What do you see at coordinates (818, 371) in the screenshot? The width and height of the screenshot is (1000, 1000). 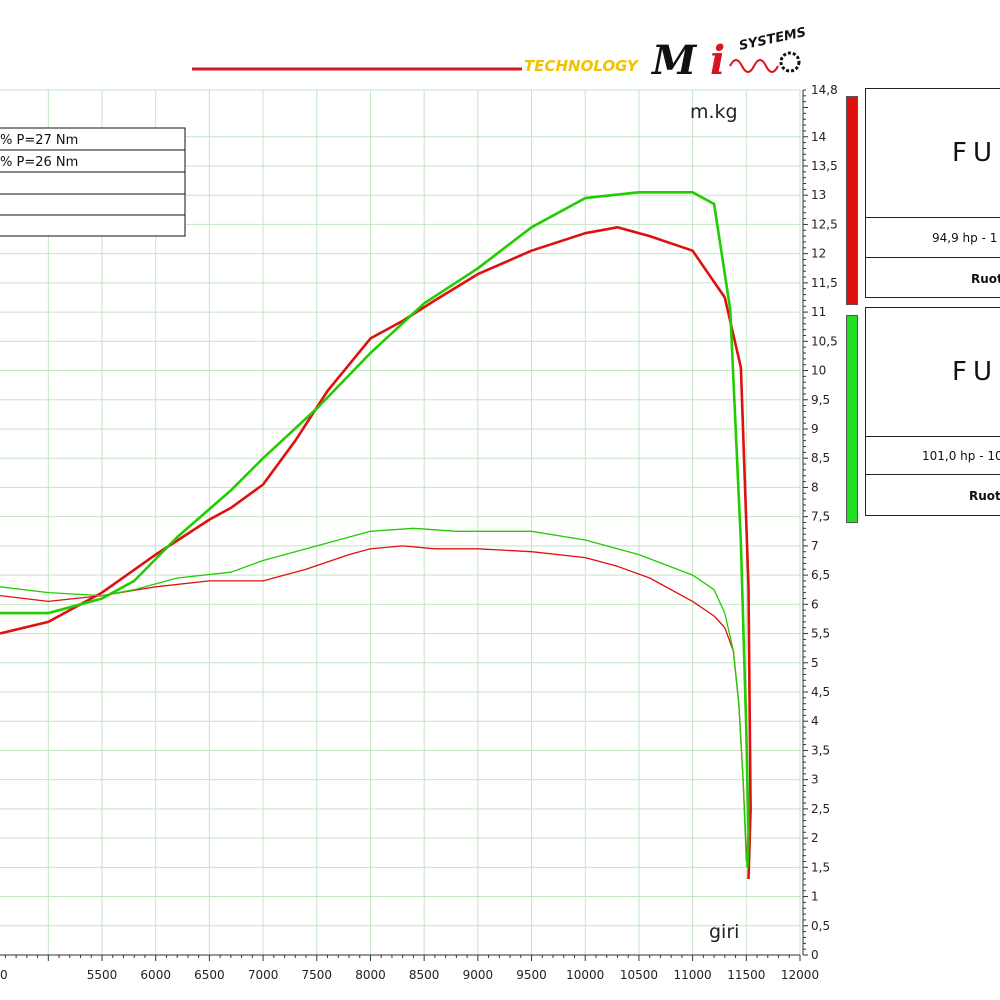 I see `y-tick-label: 10` at bounding box center [818, 371].